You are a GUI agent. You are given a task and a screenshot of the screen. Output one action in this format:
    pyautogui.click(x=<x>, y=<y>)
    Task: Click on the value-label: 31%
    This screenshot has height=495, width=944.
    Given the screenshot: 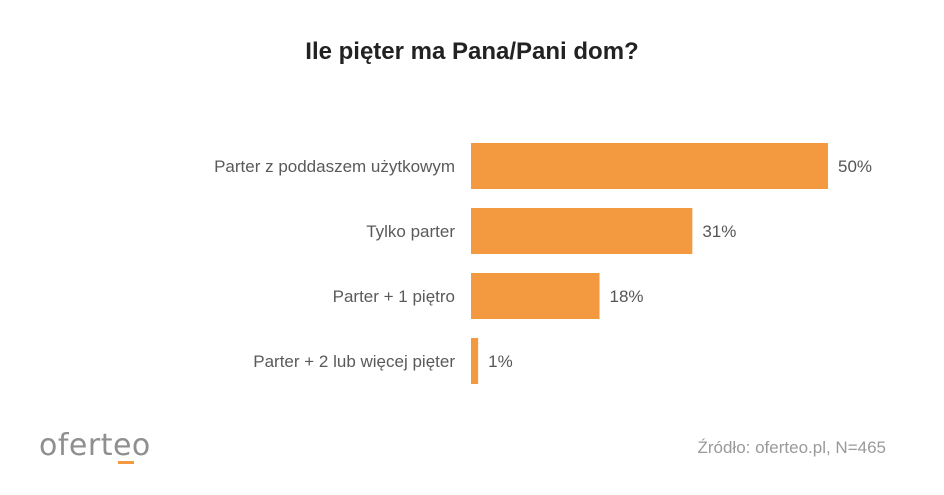 What is the action you would take?
    pyautogui.click(x=719, y=231)
    